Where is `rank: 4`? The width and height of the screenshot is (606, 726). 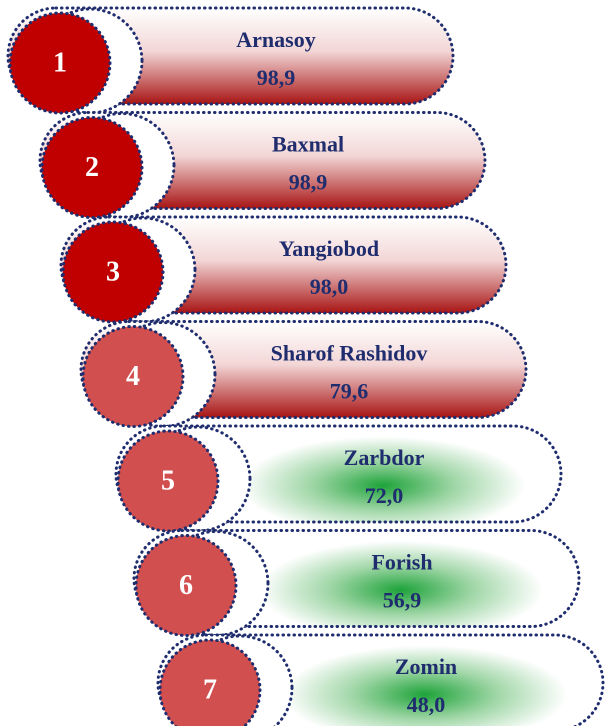 rank: 4 is located at coordinates (133, 376).